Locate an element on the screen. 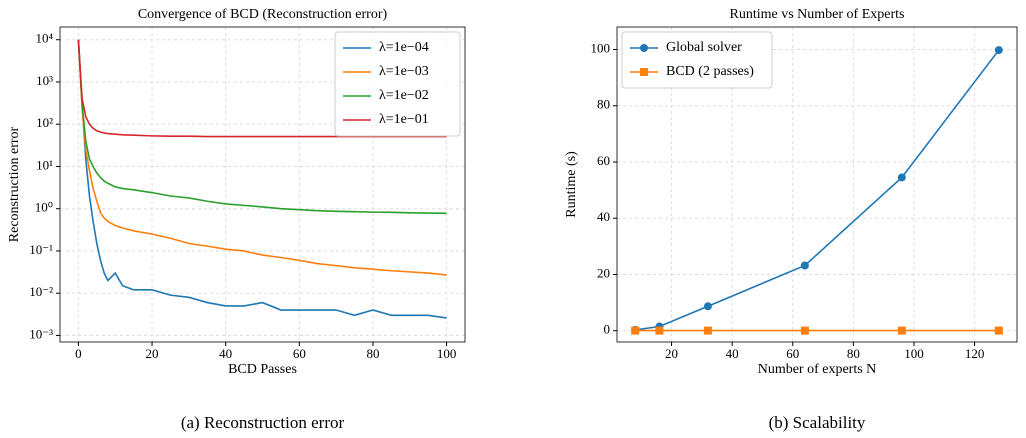  y-tick-label: 10¹ is located at coordinates (44, 164).